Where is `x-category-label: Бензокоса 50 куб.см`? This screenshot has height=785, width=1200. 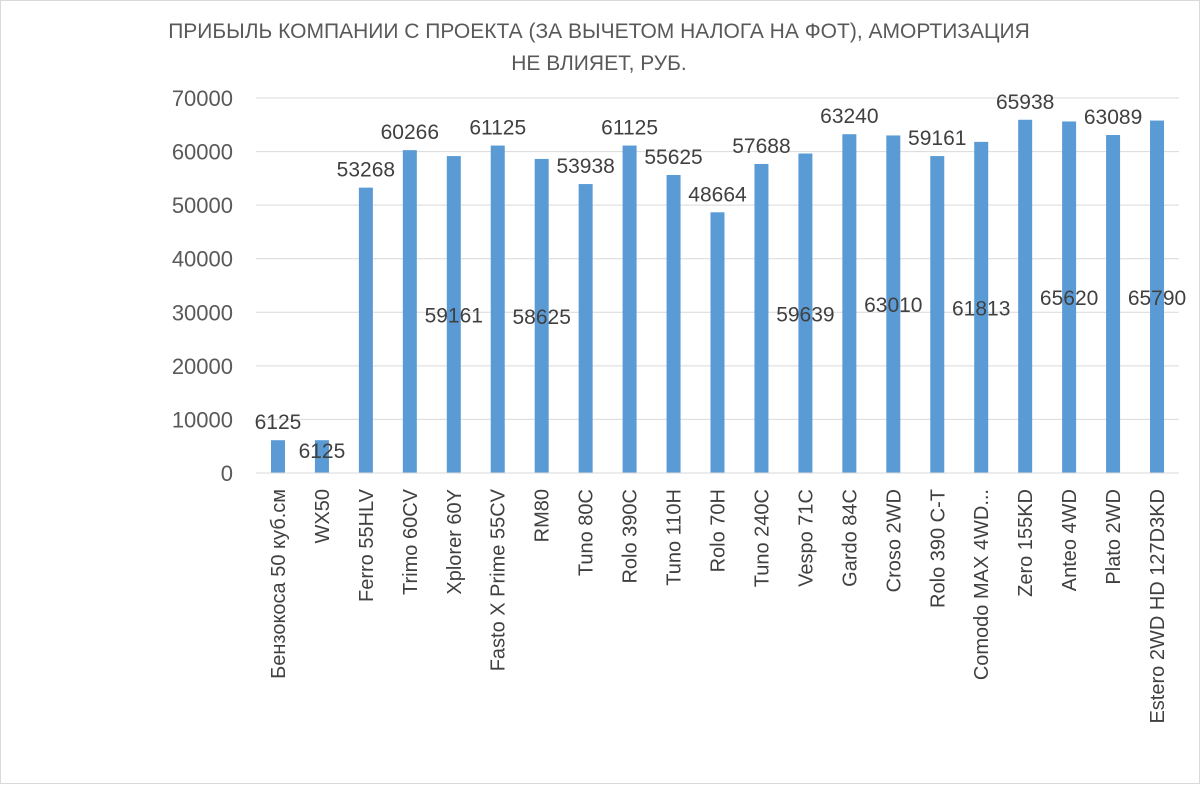
x-category-label: Бензокоса 50 куб.см is located at coordinates (279, 584).